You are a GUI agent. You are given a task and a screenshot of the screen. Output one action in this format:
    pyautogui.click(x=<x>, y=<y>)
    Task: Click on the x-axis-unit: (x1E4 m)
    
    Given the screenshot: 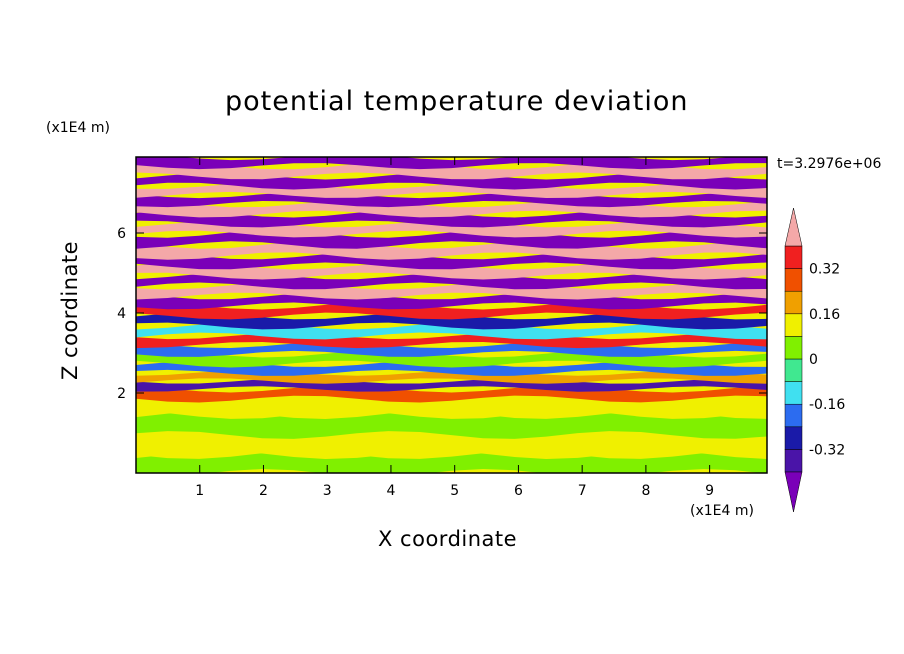 What is the action you would take?
    pyautogui.click(x=722, y=511)
    